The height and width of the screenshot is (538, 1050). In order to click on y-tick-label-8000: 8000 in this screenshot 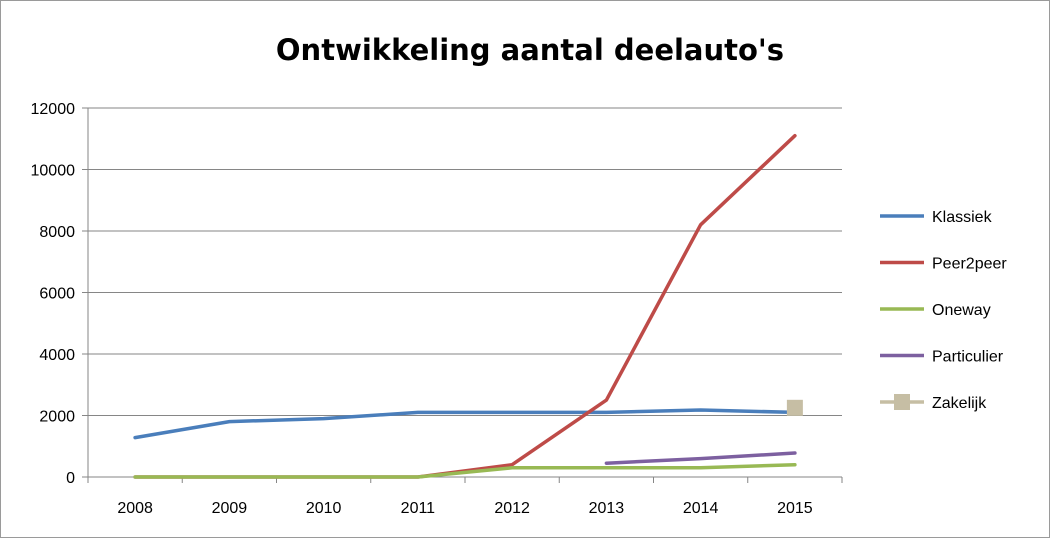, I will do `click(57, 232)`.